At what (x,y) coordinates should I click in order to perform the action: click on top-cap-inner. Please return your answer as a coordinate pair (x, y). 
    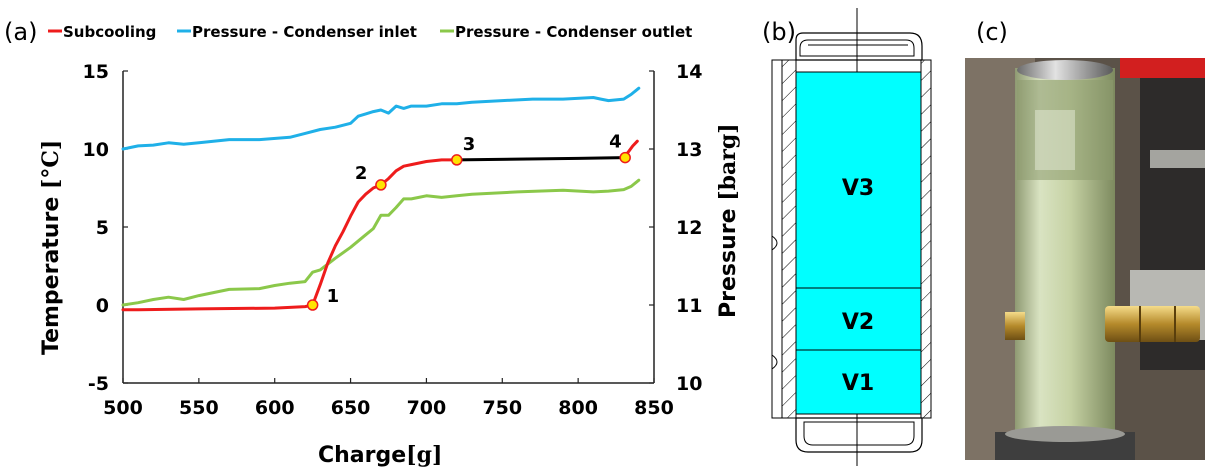
    Looking at the image, I should click on (857, 48).